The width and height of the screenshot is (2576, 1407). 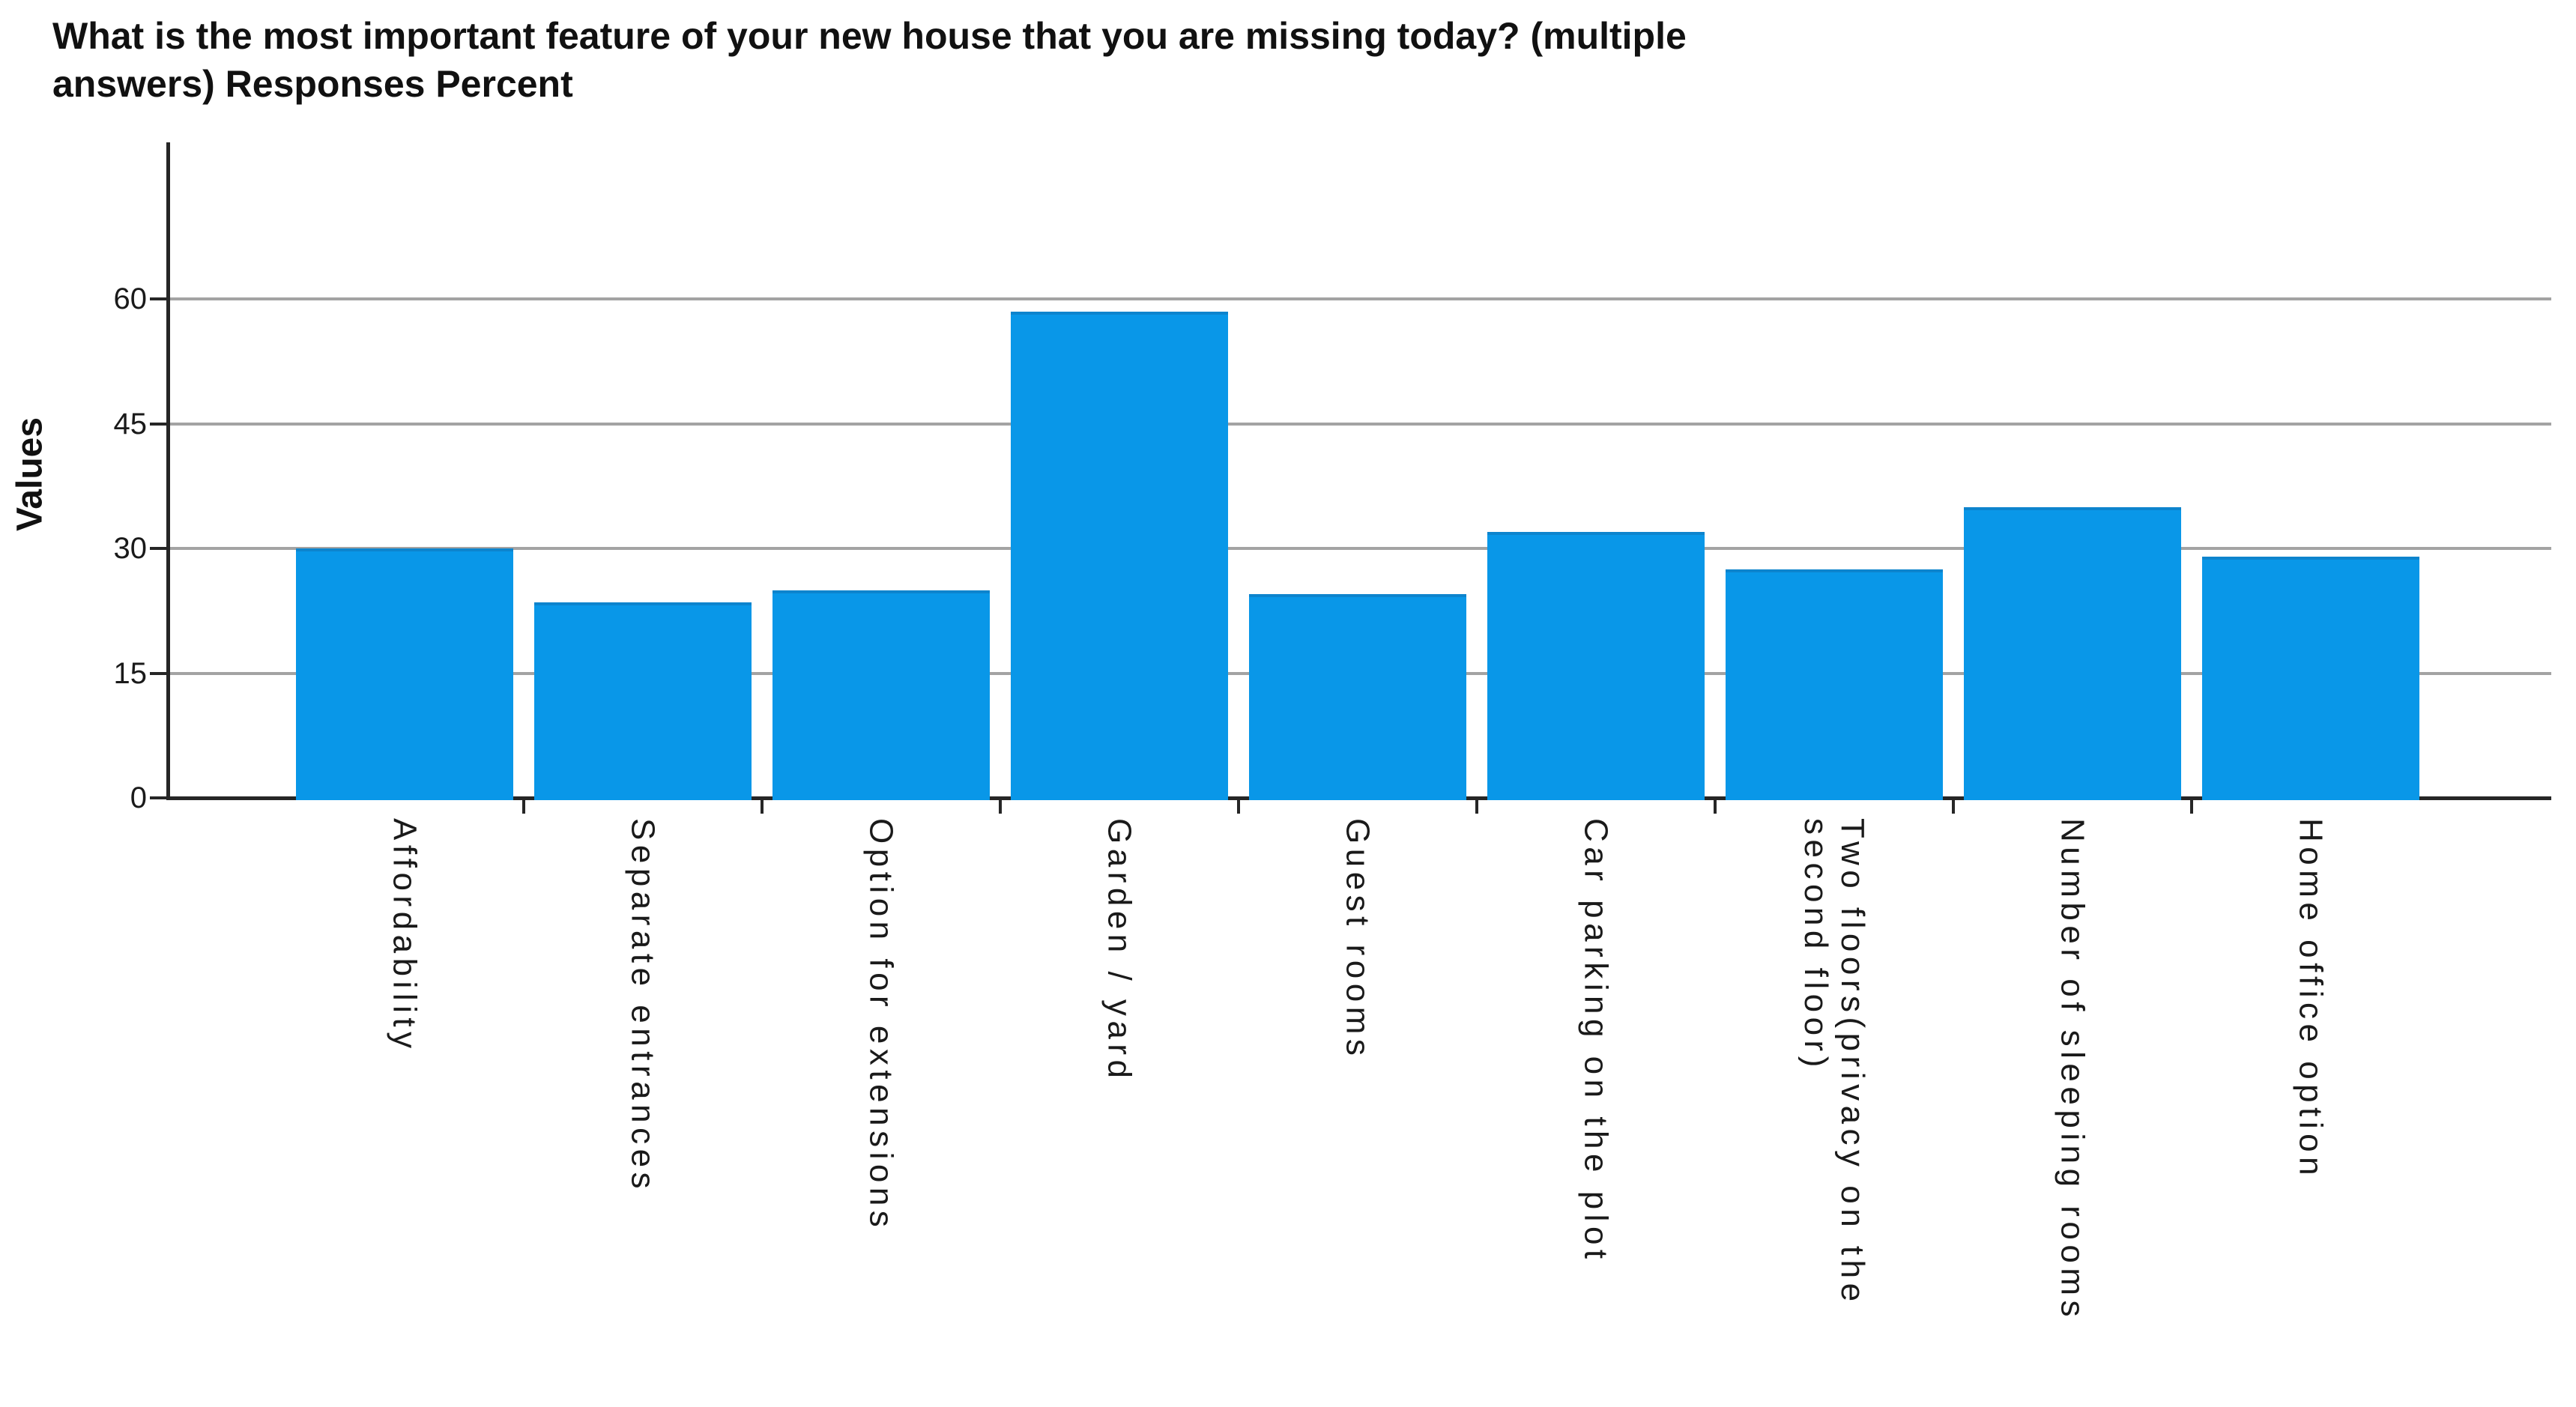 What do you see at coordinates (130, 298) in the screenshot?
I see `y-tick-label-60: 60` at bounding box center [130, 298].